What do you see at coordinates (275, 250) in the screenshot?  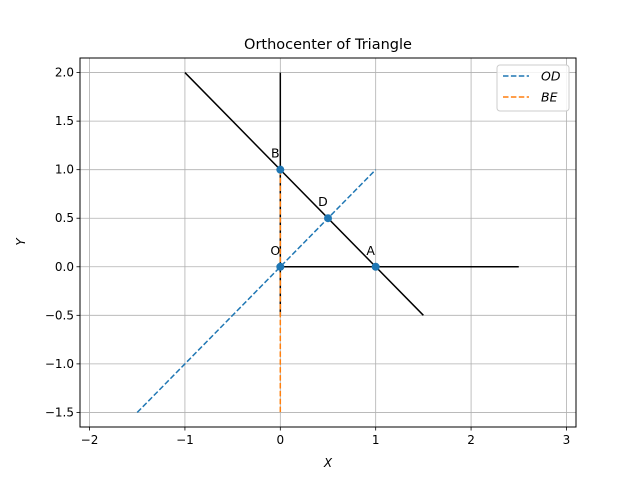 I see `point-label-o: O` at bounding box center [275, 250].